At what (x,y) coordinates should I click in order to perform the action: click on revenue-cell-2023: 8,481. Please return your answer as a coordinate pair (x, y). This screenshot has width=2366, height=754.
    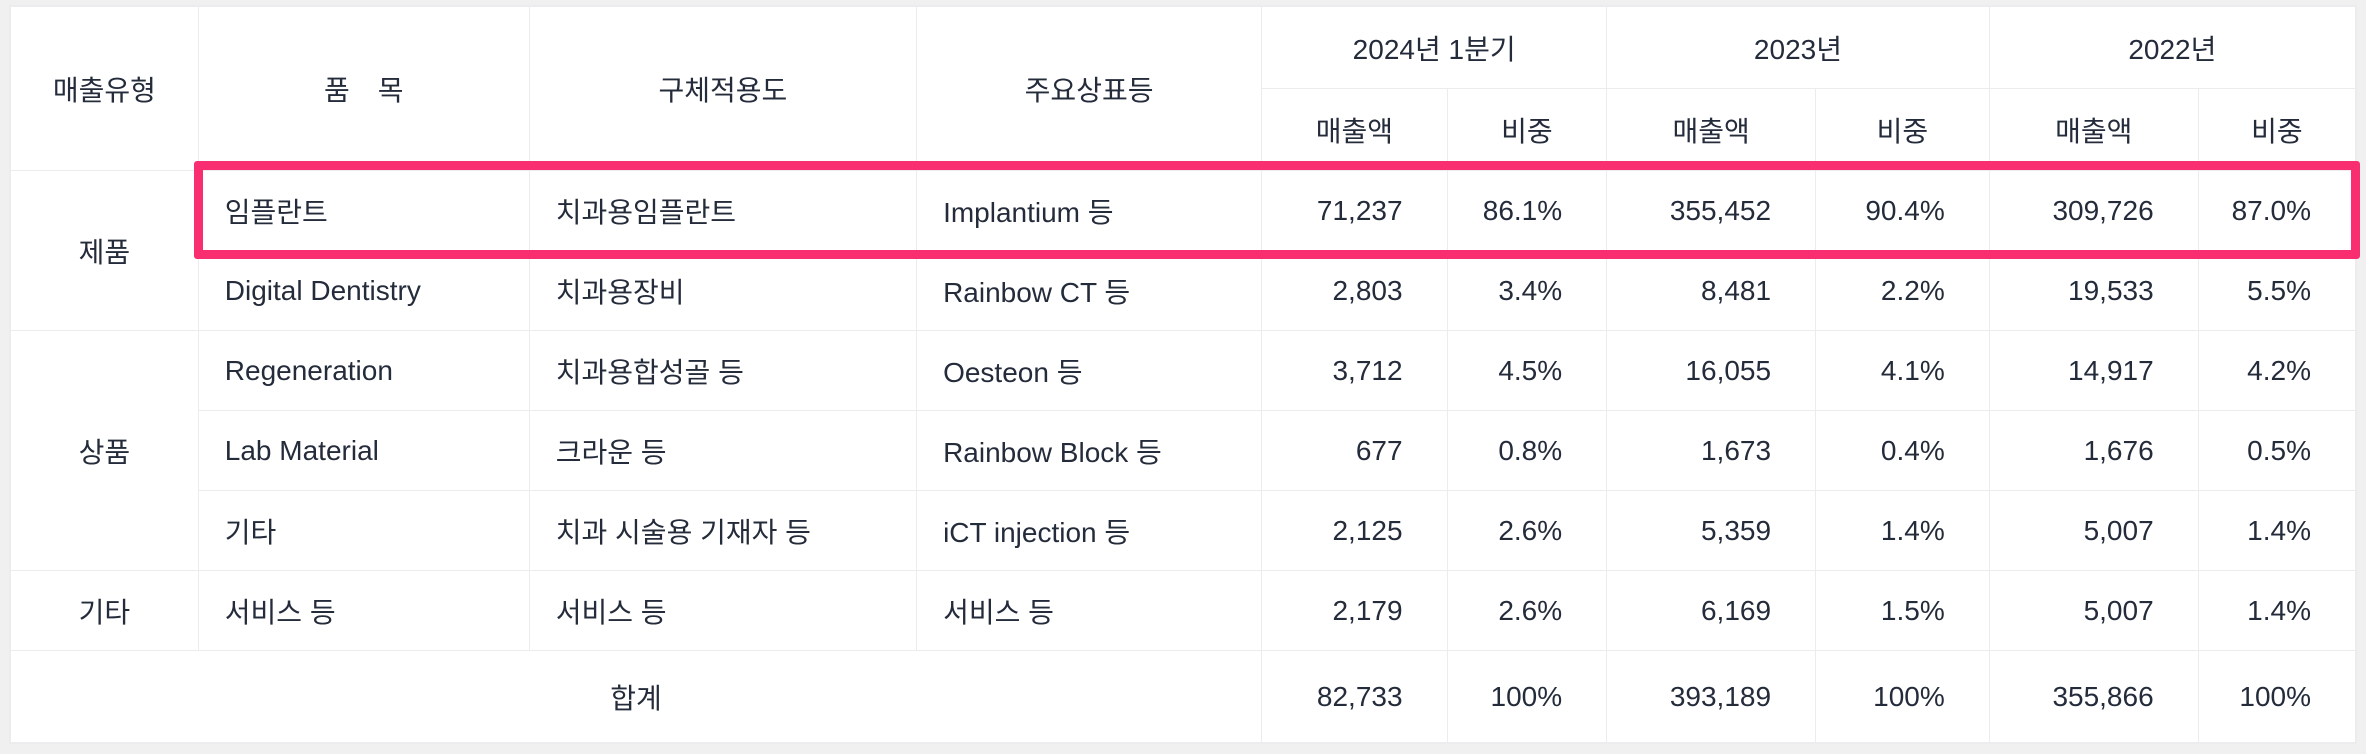
    Looking at the image, I should click on (1711, 290).